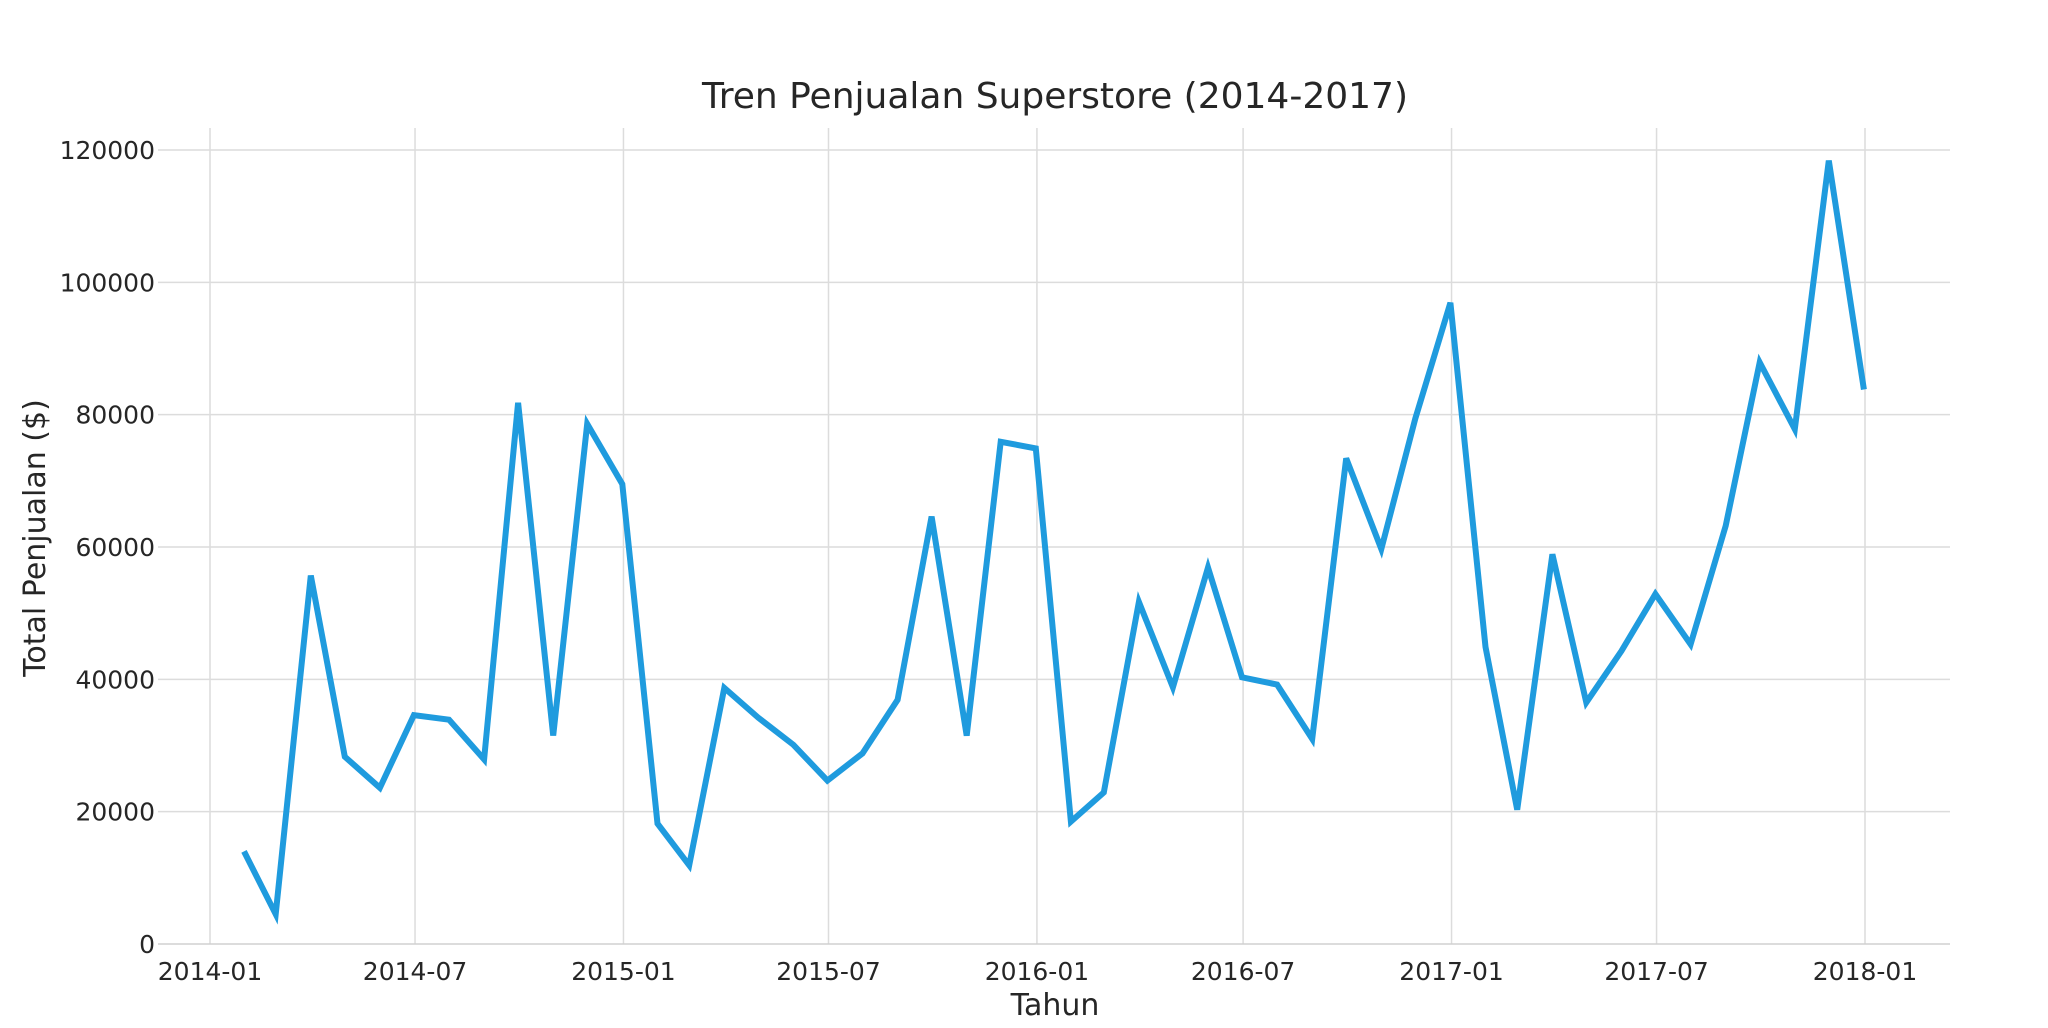  Describe the element at coordinates (1451, 971) in the screenshot. I see `x-tick-label: 2017-01` at that location.